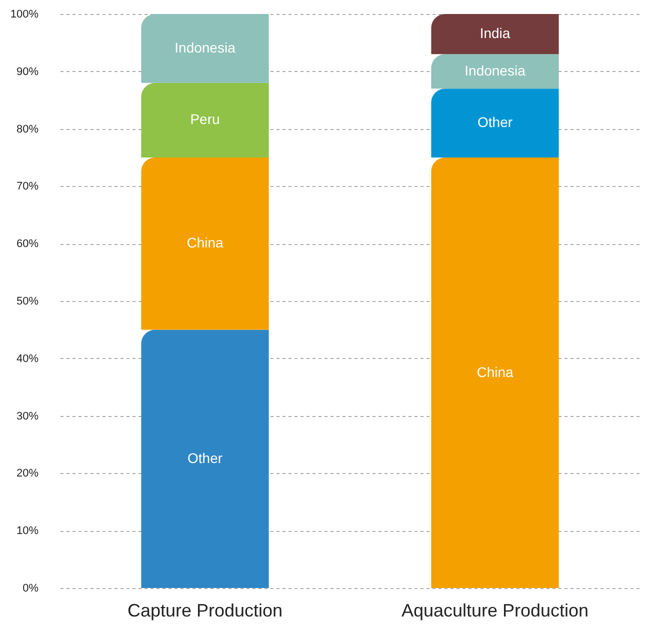  I want to click on y-tick-label: 80%, so click(27, 129).